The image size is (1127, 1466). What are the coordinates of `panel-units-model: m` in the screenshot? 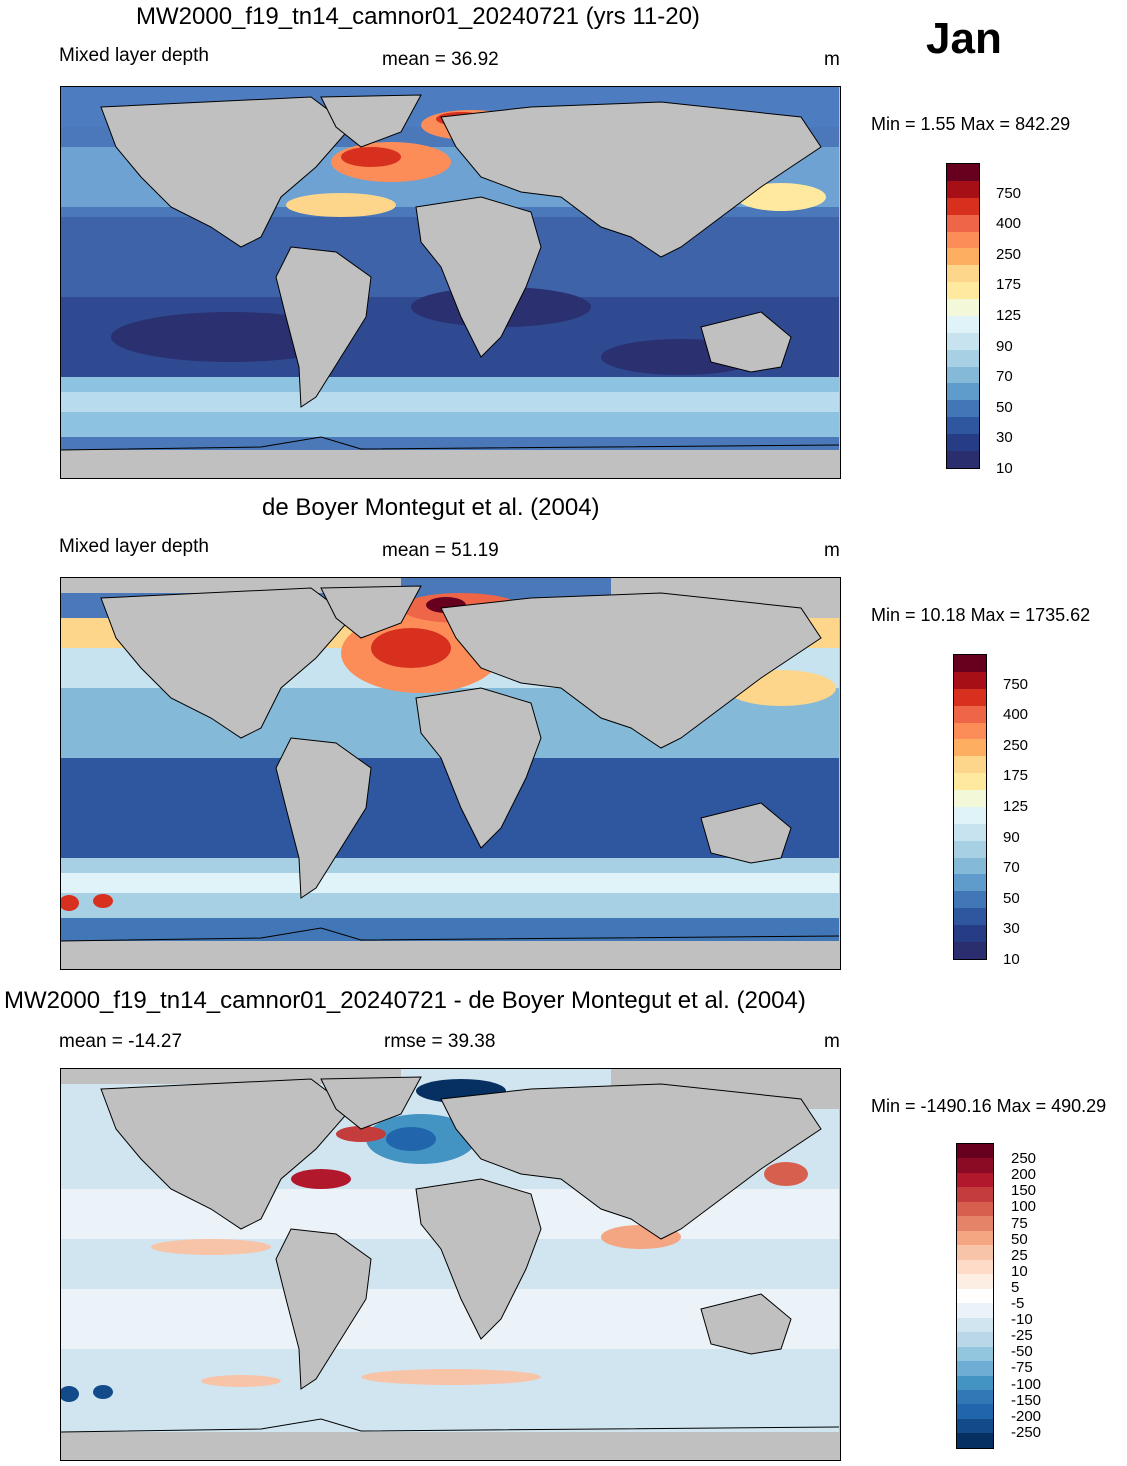 It's located at (832, 59).